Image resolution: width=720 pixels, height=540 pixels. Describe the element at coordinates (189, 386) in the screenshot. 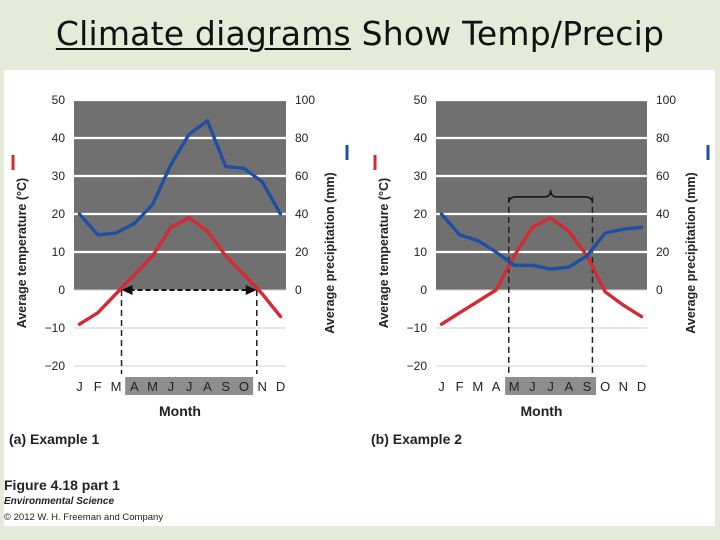

I see `p1-month-highlight` at that location.